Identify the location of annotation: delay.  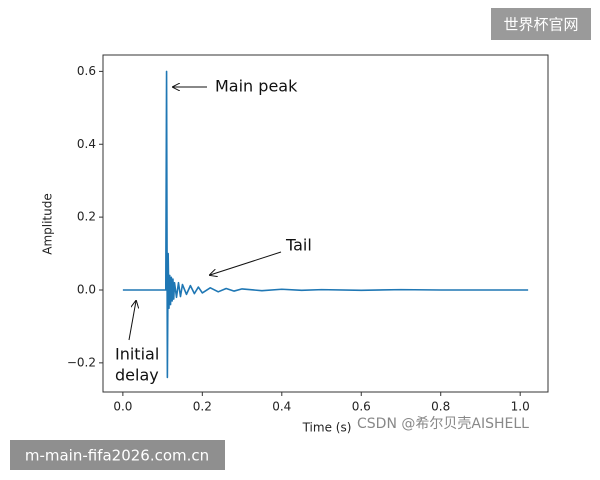
(137, 375).